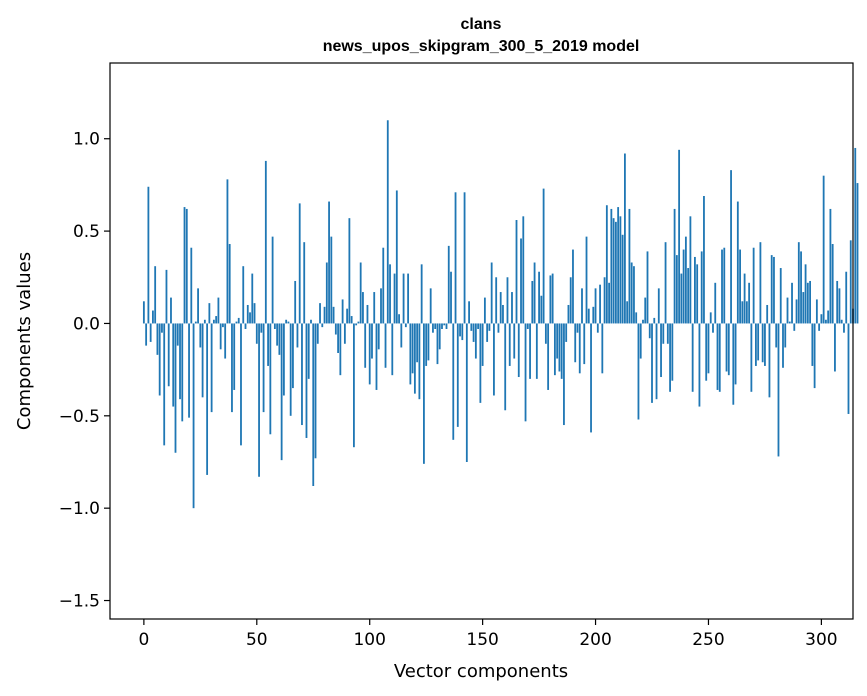 This screenshot has width=867, height=696. I want to click on x-tick-label: 200, so click(595, 640).